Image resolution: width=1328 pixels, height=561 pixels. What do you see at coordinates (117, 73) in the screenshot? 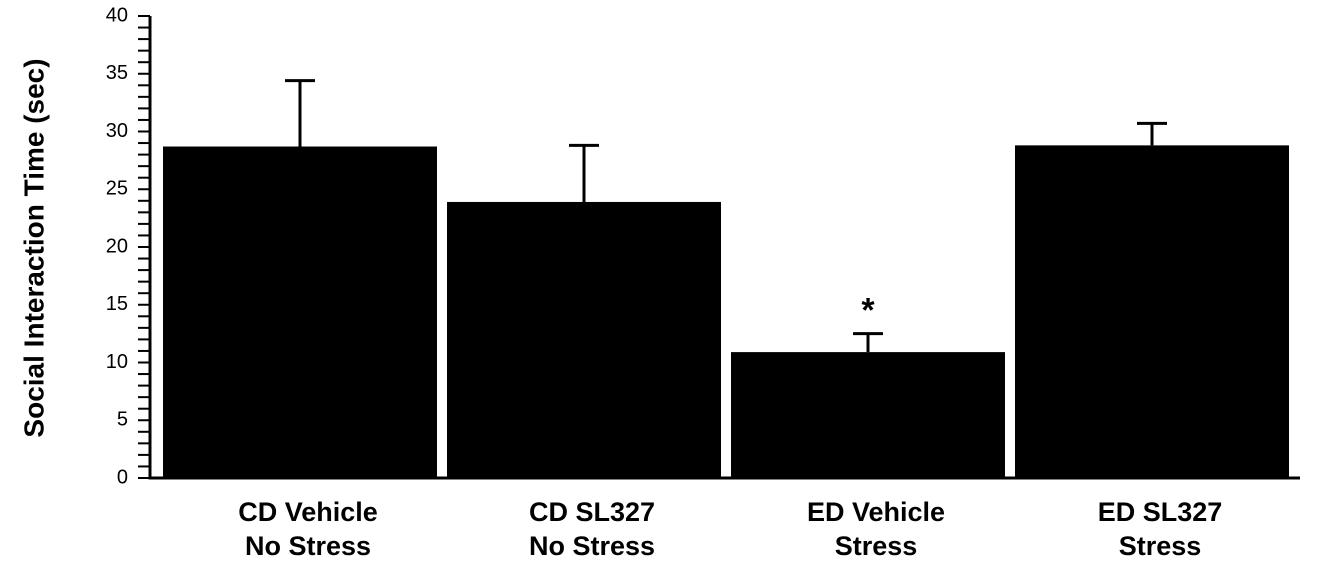
I see `y-tick-label: 35` at bounding box center [117, 73].